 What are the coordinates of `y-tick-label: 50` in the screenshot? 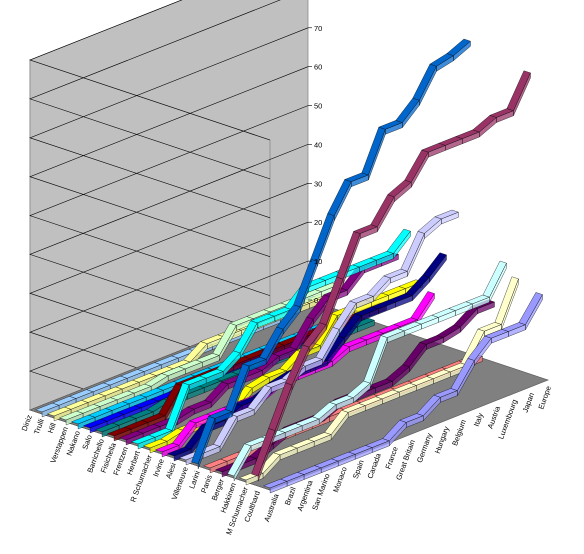 It's located at (318, 106).